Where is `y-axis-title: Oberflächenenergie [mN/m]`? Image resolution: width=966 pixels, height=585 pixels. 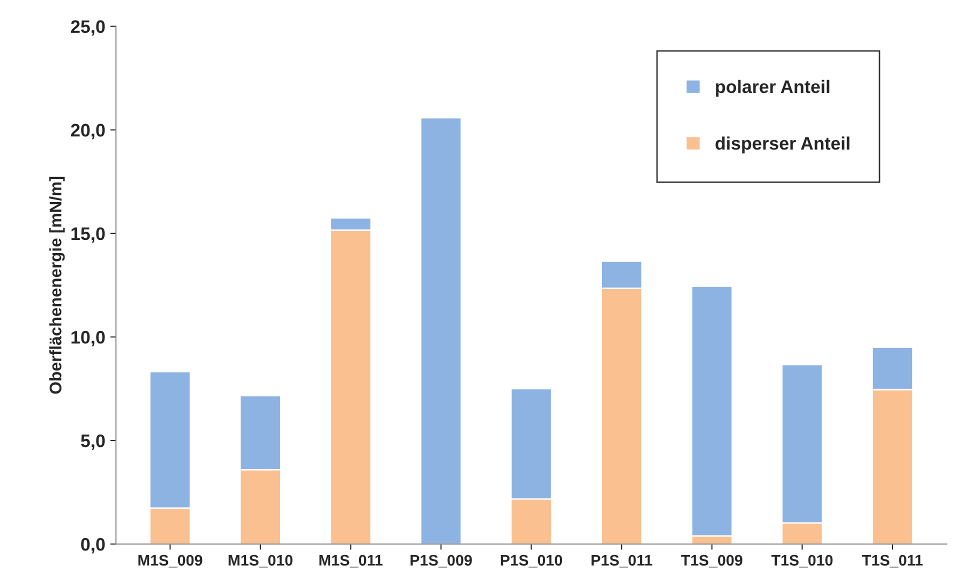 y-axis-title: Oberflächenenergie [mN/m] is located at coordinates (57, 285).